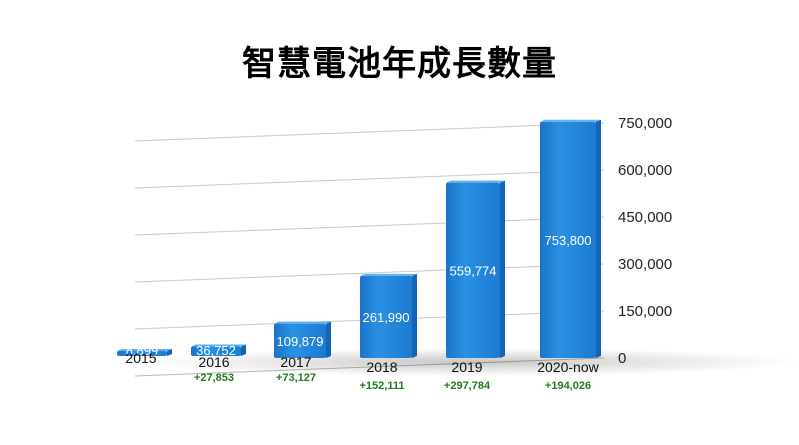  I want to click on value-label: 559,774, so click(473, 270).